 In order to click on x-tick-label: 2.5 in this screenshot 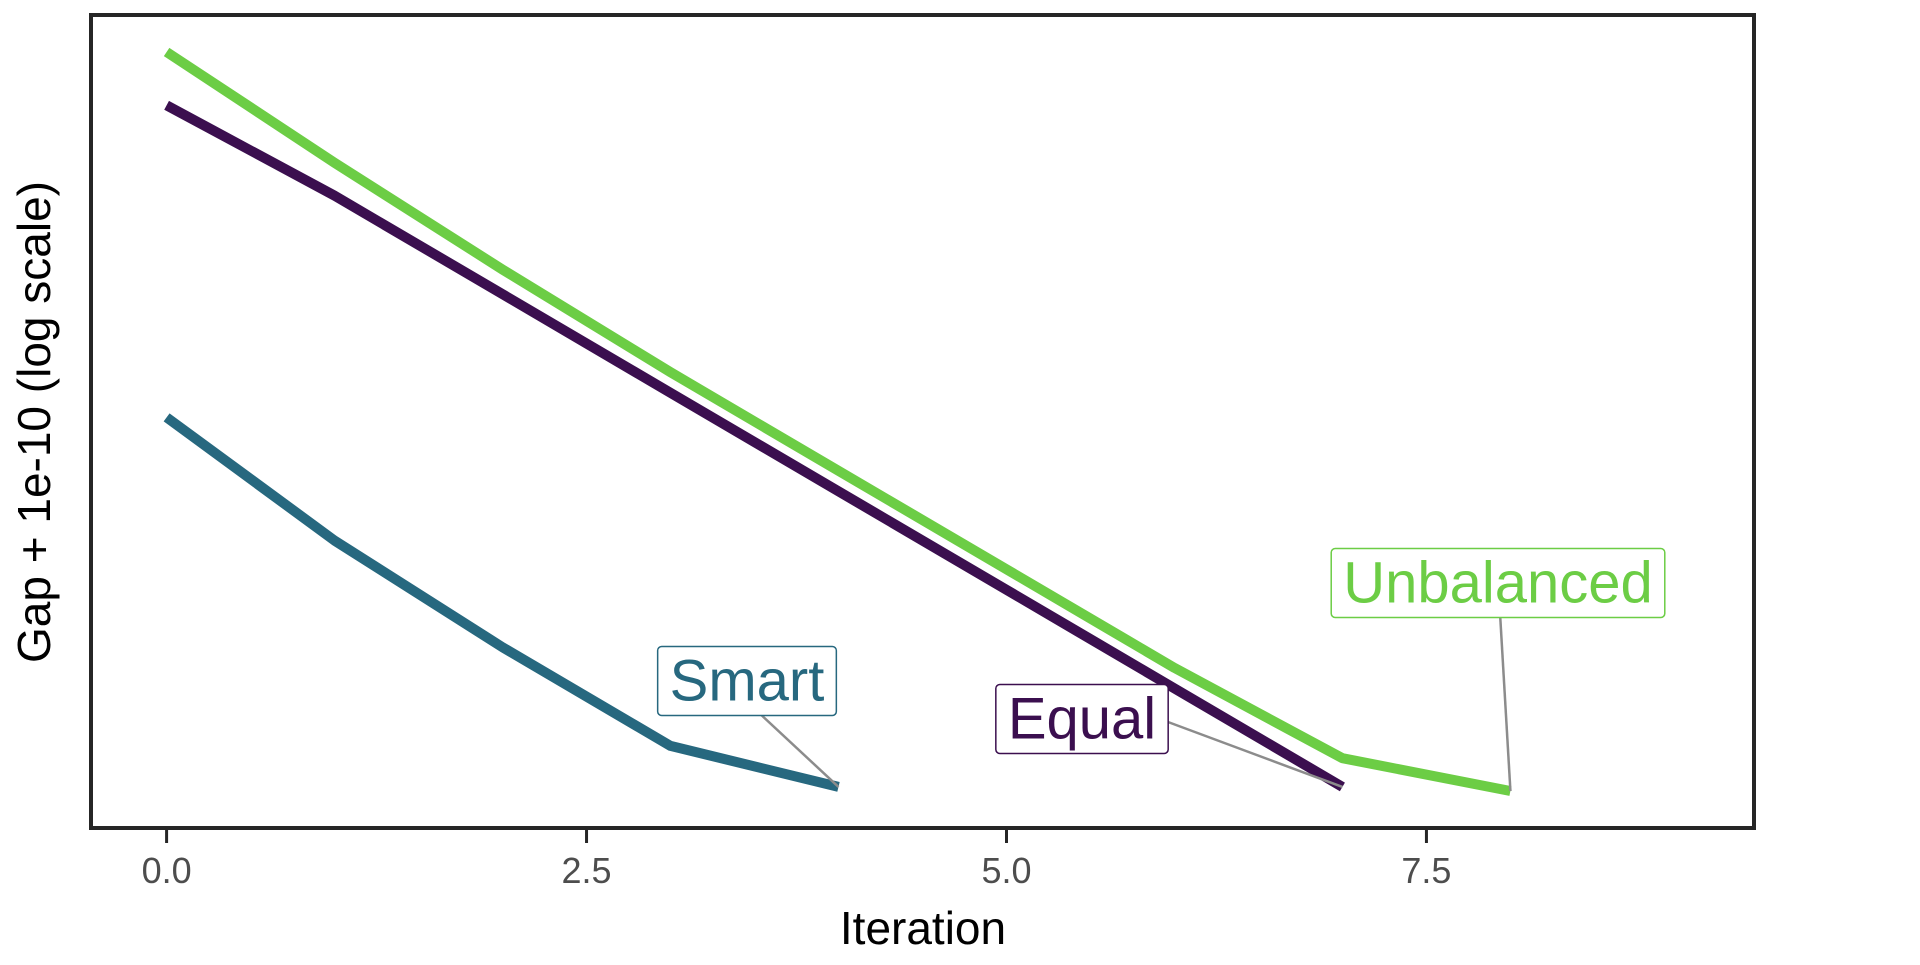, I will do `click(587, 870)`.